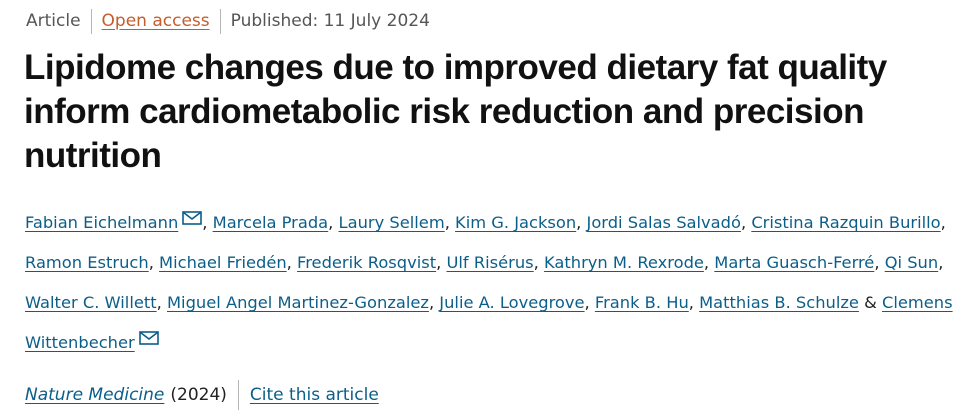 The width and height of the screenshot is (971, 415). What do you see at coordinates (490, 262) in the screenshot?
I see `author-link: Ulf Risérus` at bounding box center [490, 262].